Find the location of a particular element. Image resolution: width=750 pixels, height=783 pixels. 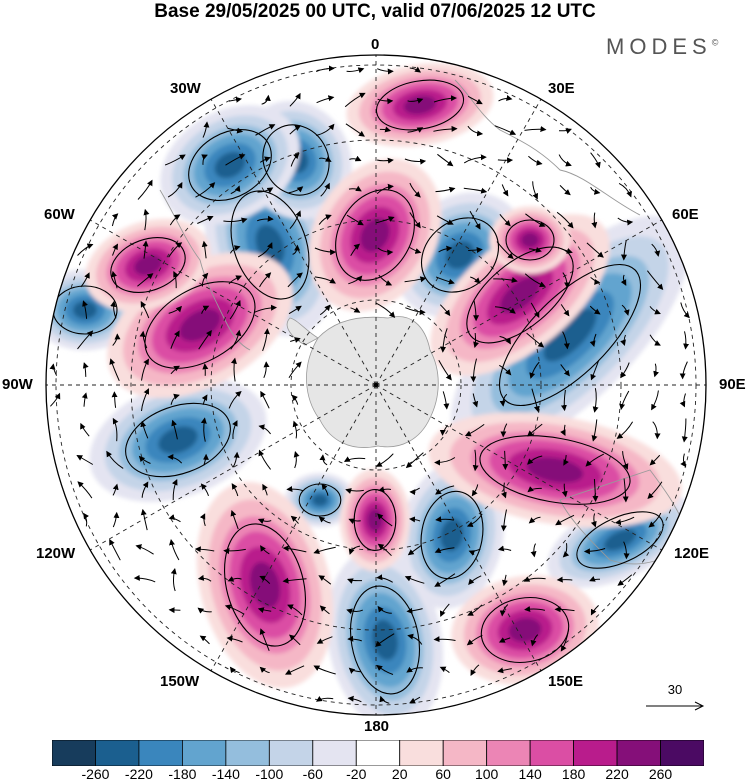

colorbar-tick-label: 220 is located at coordinates (617, 774).